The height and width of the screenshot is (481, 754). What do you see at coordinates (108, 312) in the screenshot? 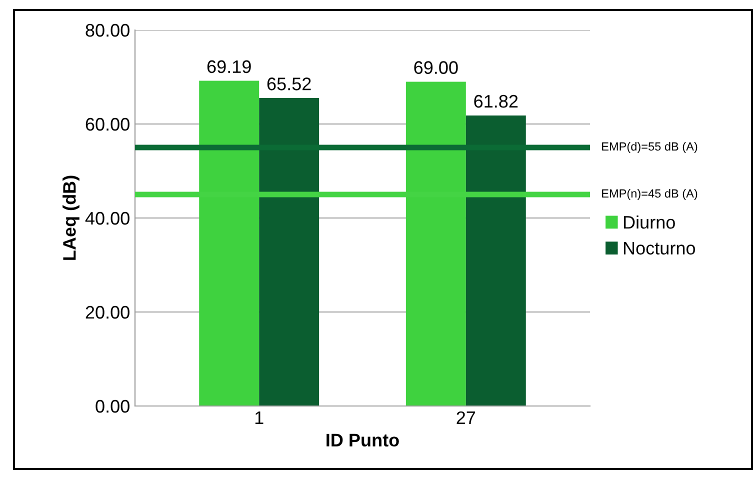
I see `y-tick-label: 20.00` at bounding box center [108, 312].